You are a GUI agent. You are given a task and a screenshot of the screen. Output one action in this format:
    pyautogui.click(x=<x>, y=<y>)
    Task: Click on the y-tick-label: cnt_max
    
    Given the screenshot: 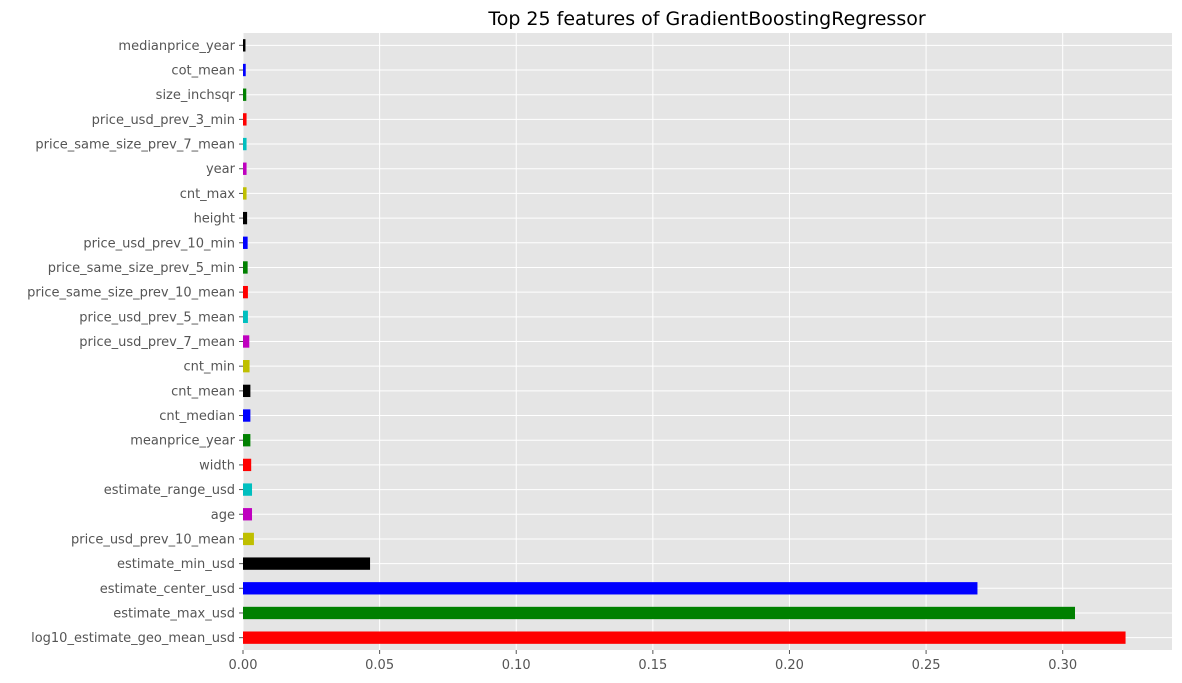 What is the action you would take?
    pyautogui.click(x=208, y=194)
    